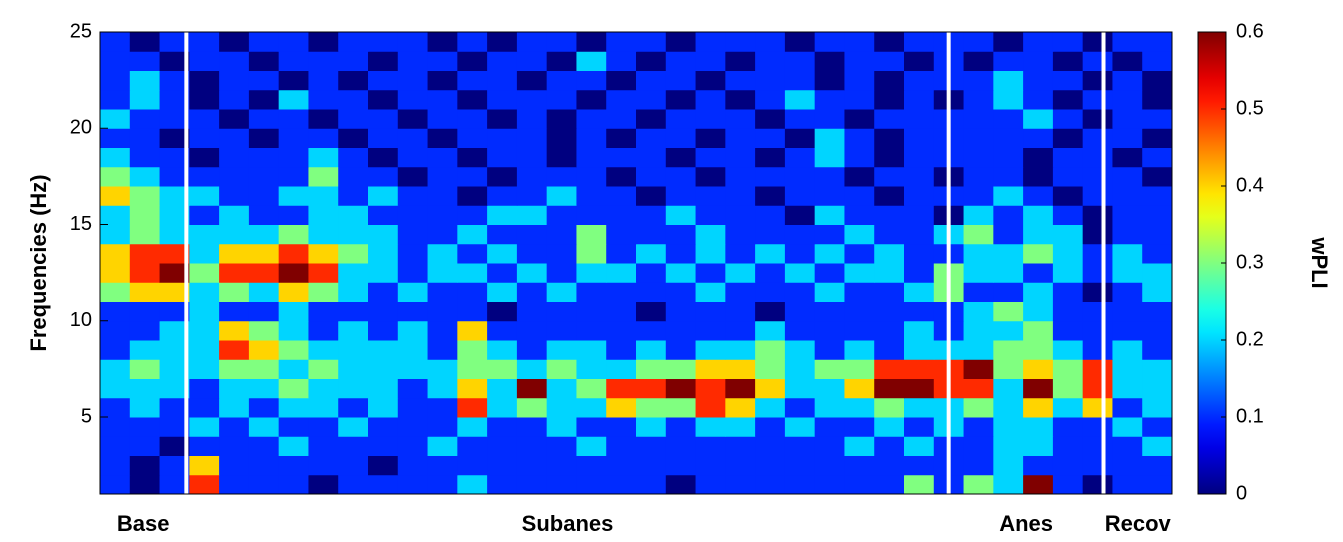 Image resolution: width=1343 pixels, height=542 pixels. What do you see at coordinates (38, 262) in the screenshot?
I see `y-axis-label: Frequencies (Hz)` at bounding box center [38, 262].